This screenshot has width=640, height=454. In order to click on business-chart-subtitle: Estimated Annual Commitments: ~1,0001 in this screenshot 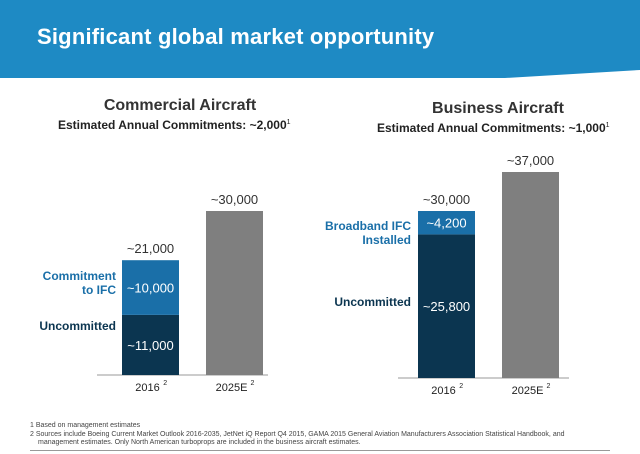, I will do `click(493, 128)`.